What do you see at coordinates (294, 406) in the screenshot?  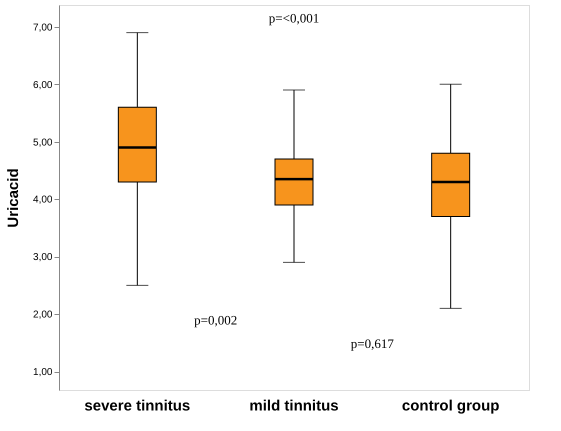 I see `x-tick-label: mild tinnitus` at bounding box center [294, 406].